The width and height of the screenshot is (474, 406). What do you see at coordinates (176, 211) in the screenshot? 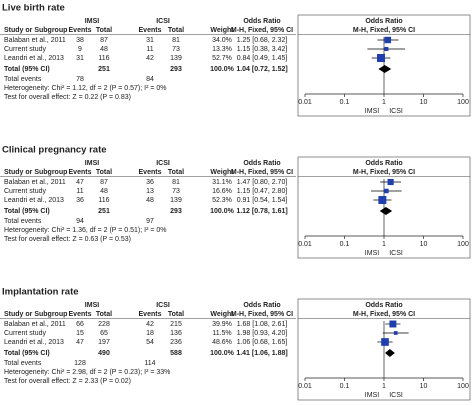
I see `total-cell: 293` at bounding box center [176, 211].